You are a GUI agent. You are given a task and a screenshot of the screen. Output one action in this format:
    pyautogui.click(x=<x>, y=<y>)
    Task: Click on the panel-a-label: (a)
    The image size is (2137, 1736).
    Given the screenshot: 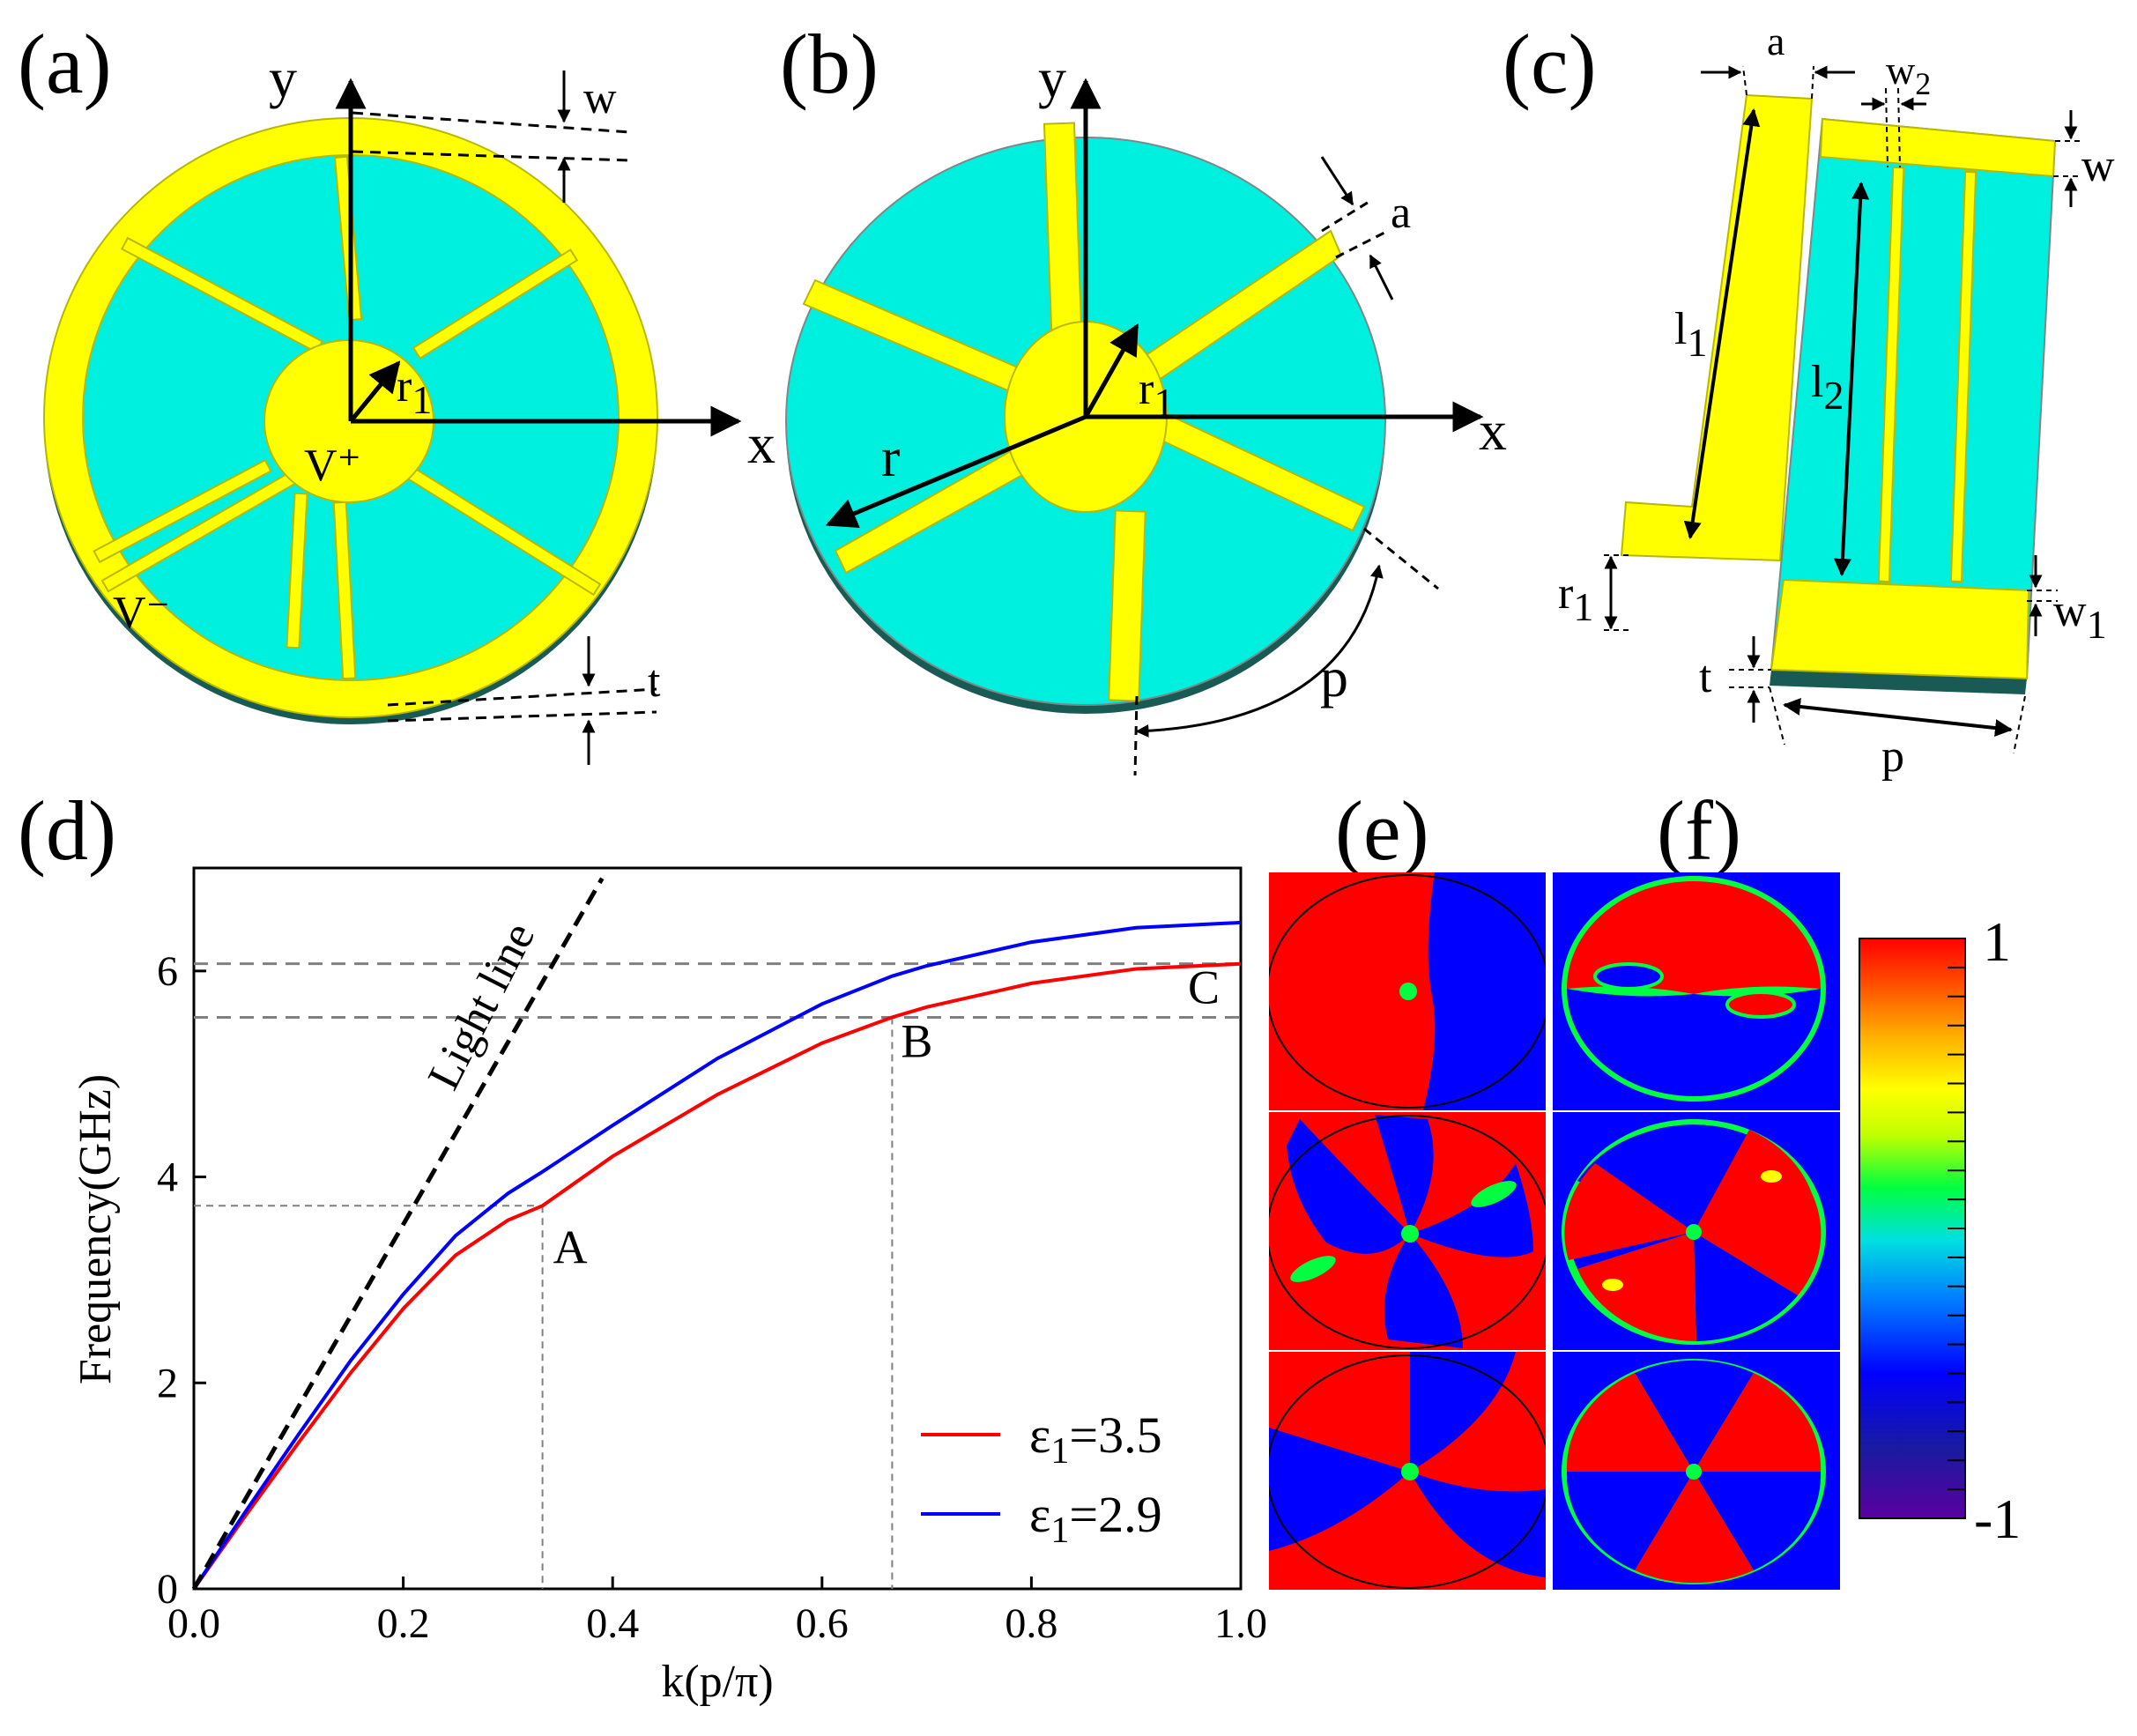 What is the action you would take?
    pyautogui.click(x=65, y=64)
    